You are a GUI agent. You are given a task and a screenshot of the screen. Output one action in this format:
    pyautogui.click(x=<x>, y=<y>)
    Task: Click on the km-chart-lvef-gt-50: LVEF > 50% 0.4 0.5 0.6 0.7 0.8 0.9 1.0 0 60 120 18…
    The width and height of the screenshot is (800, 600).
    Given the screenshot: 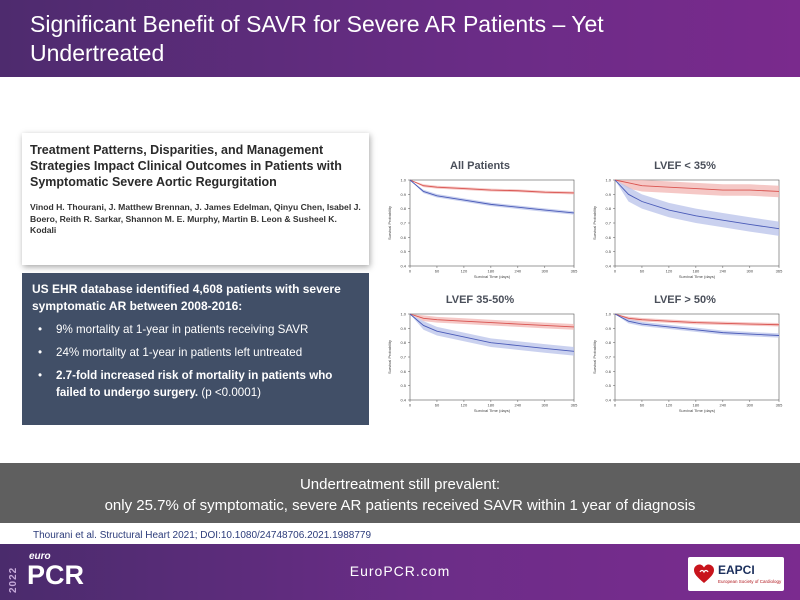 What is the action you would take?
    pyautogui.click(x=685, y=359)
    